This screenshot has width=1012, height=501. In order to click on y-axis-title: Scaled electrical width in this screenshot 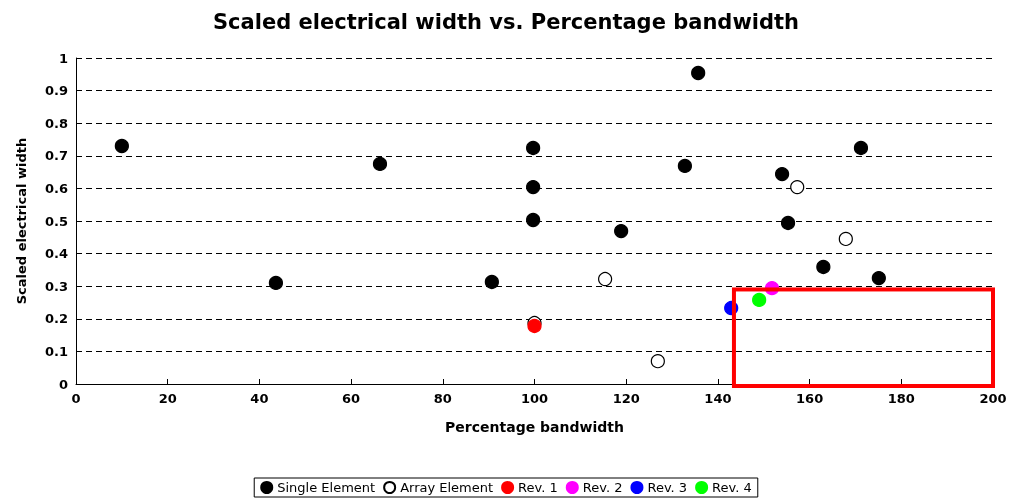, I will do `click(21, 221)`.